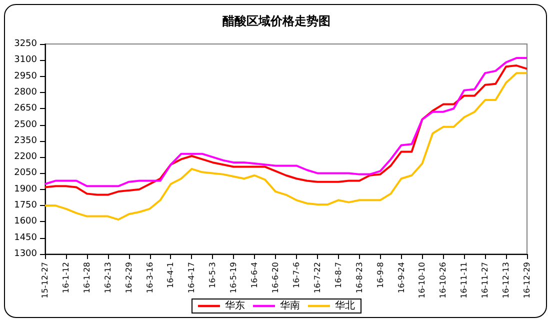 The image size is (553, 324). Describe the element at coordinates (26, 254) in the screenshot. I see `y-tick-label: 1300` at that location.